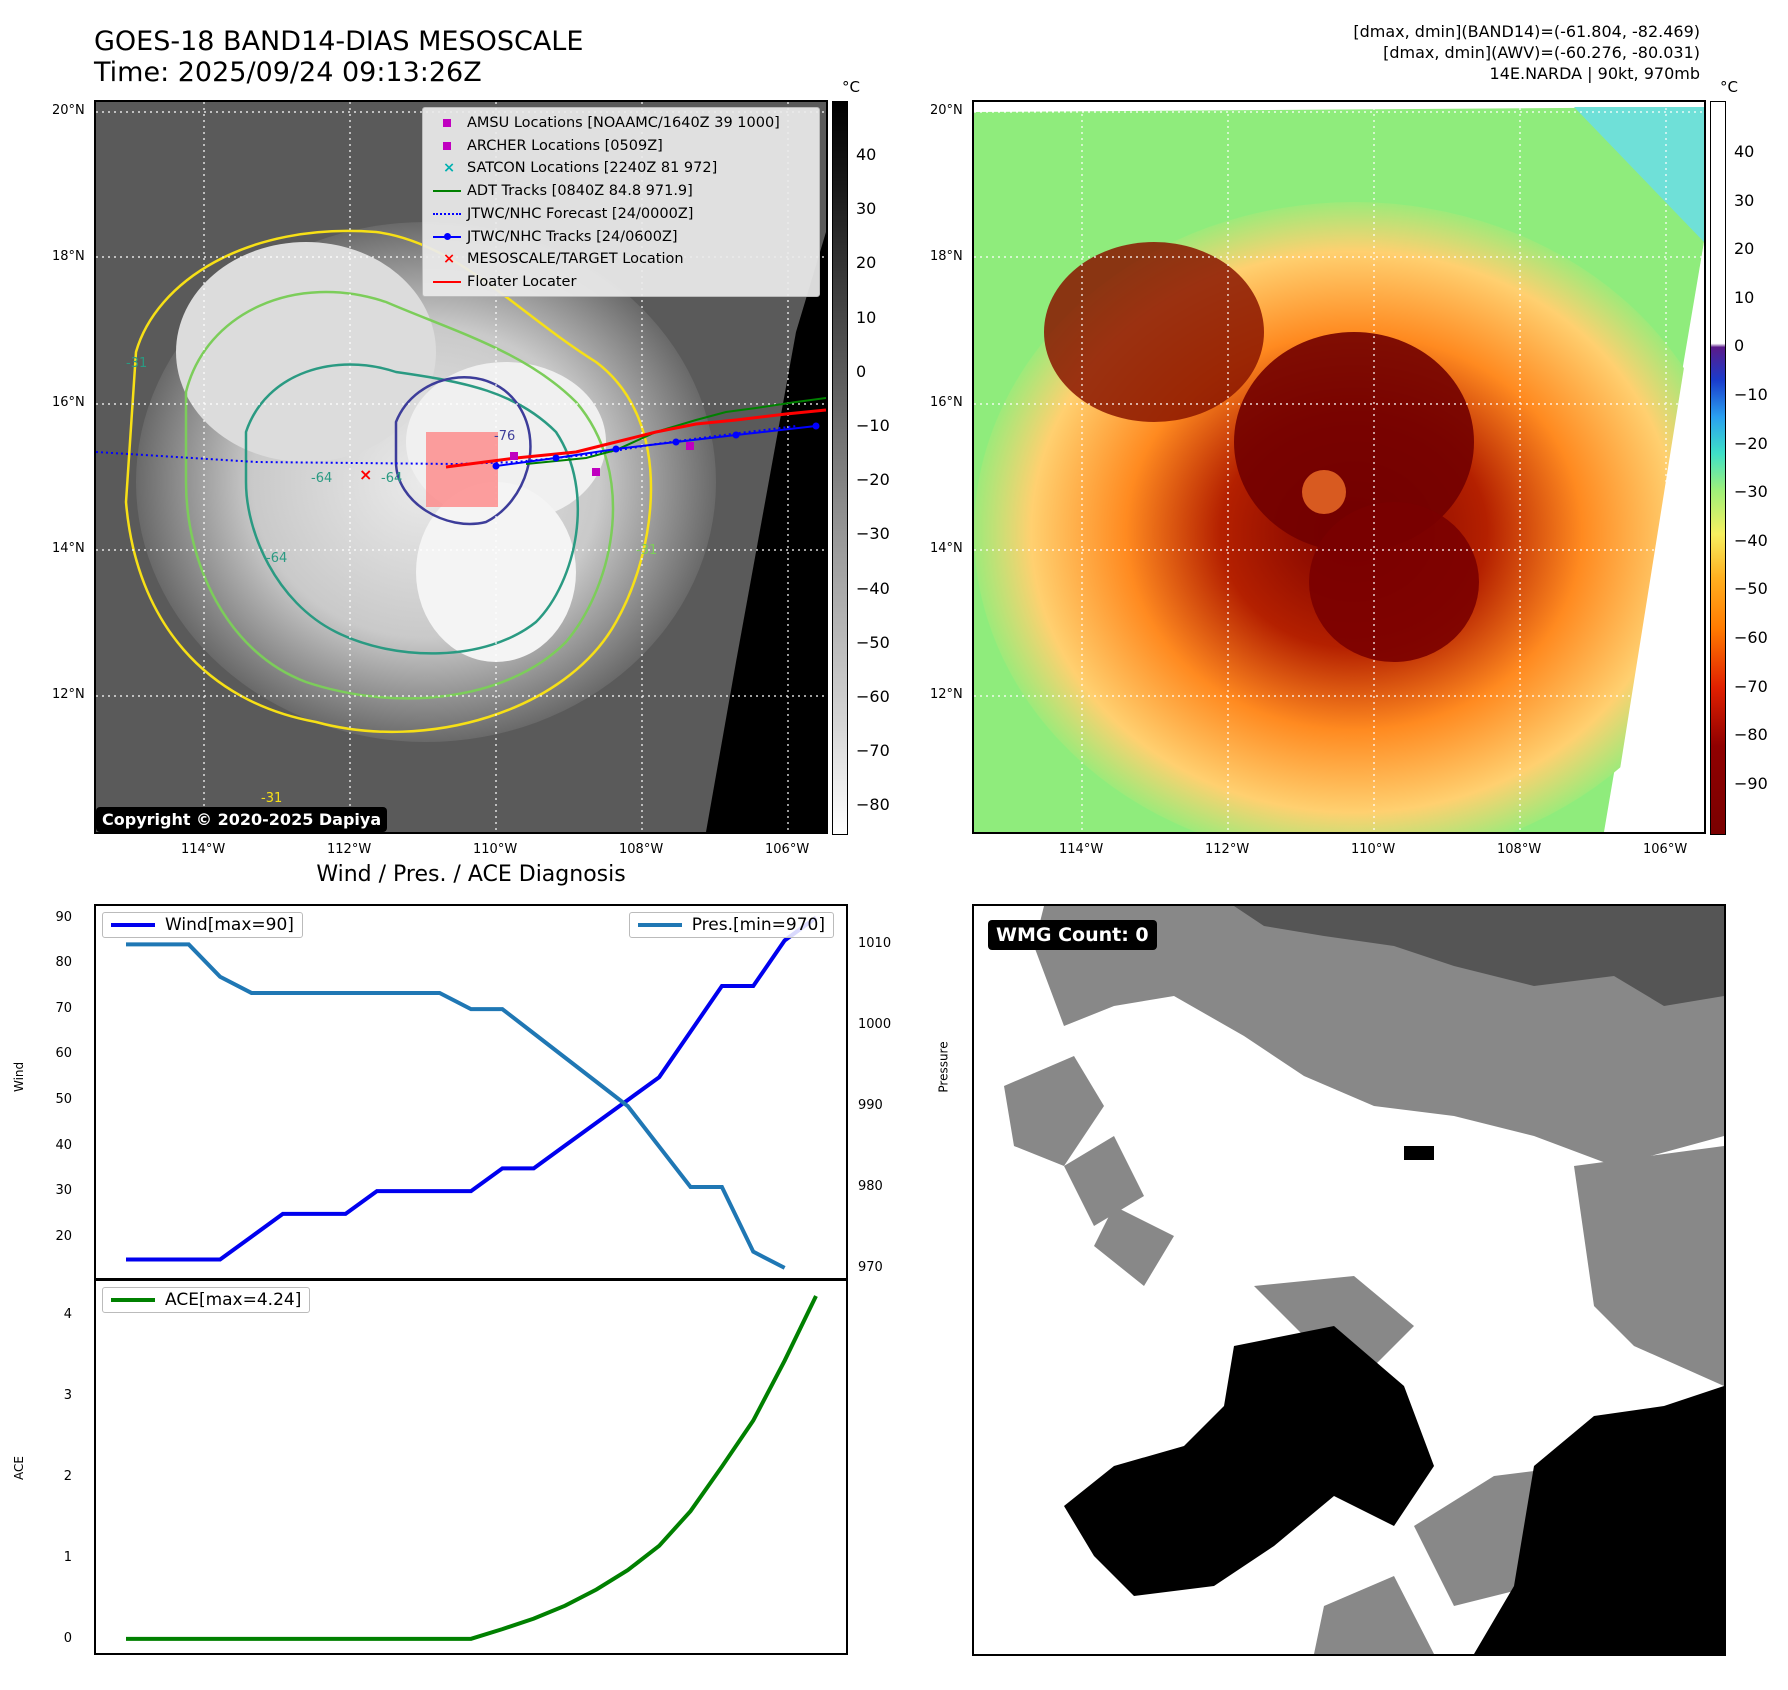 The width and height of the screenshot is (1788, 1690). I want to click on wind-tick-label: 70, so click(63, 1008).